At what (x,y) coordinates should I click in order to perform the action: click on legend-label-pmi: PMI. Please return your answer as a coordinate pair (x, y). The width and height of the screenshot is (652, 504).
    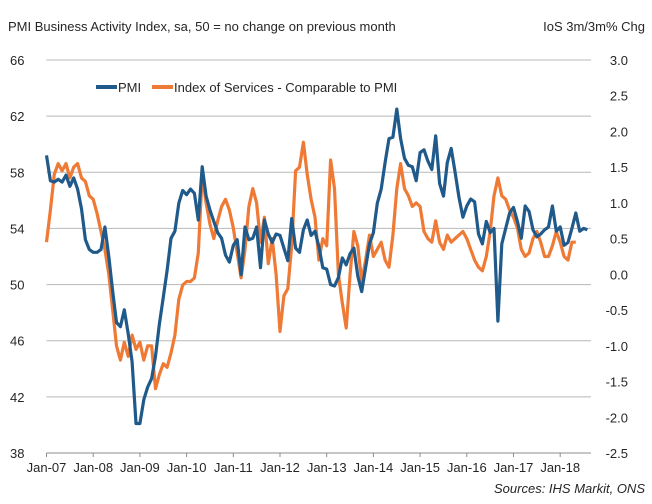
    Looking at the image, I should click on (129, 87).